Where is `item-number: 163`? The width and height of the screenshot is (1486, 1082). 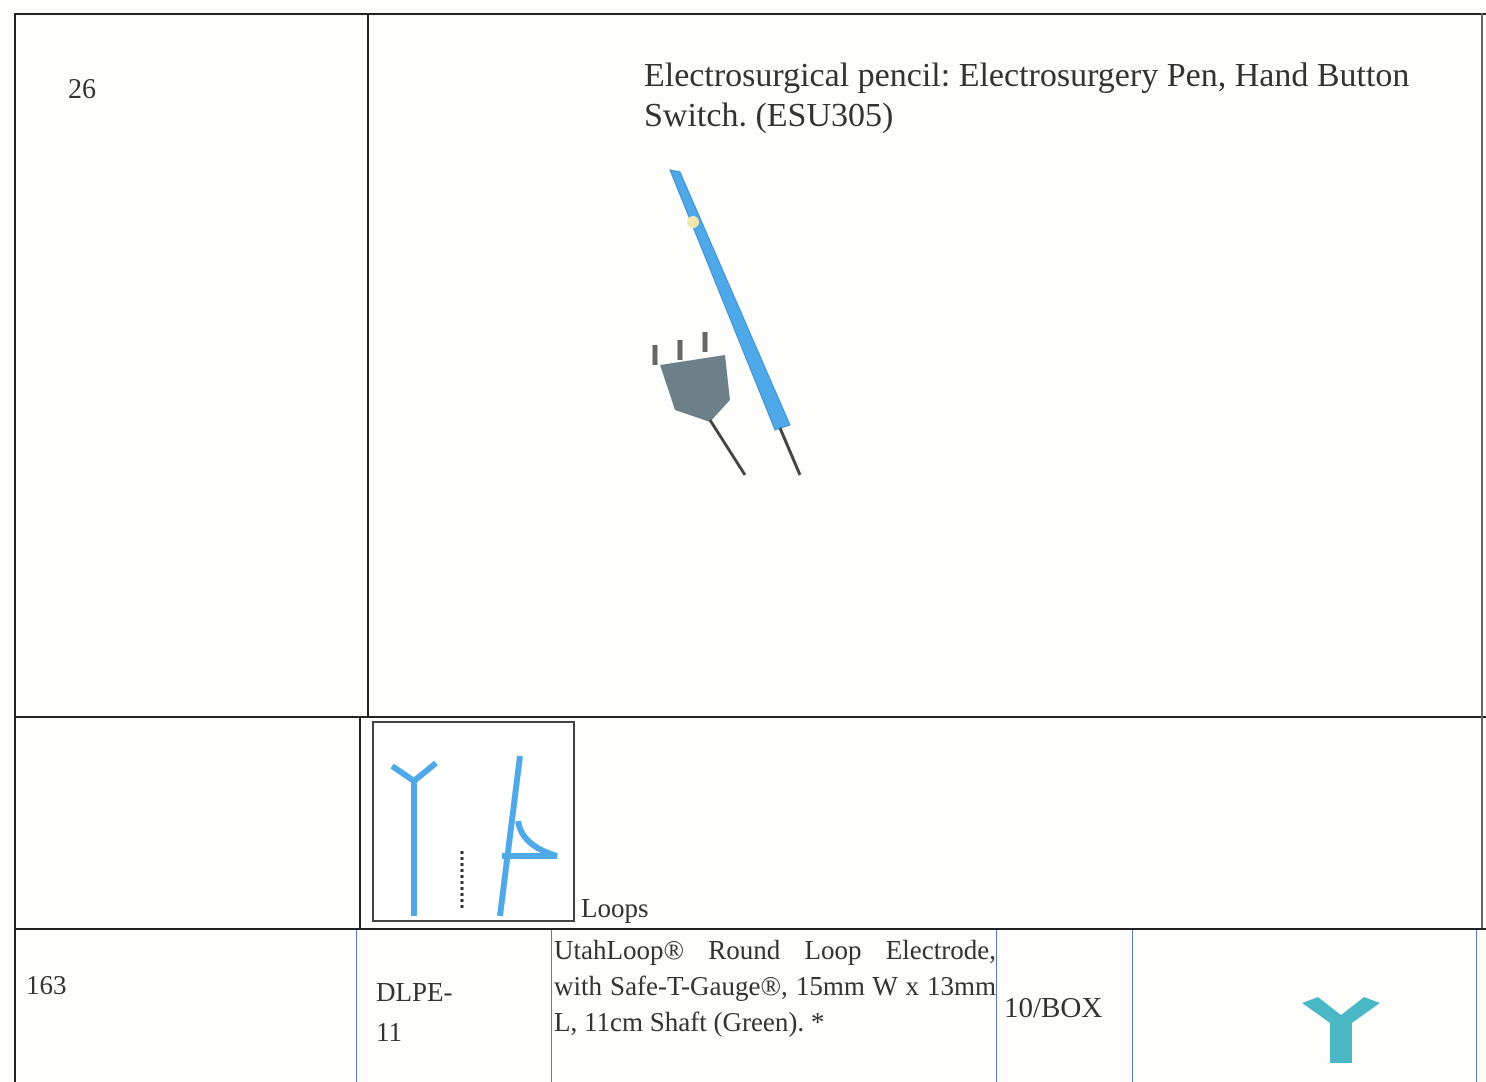
item-number: 163 is located at coordinates (46, 985).